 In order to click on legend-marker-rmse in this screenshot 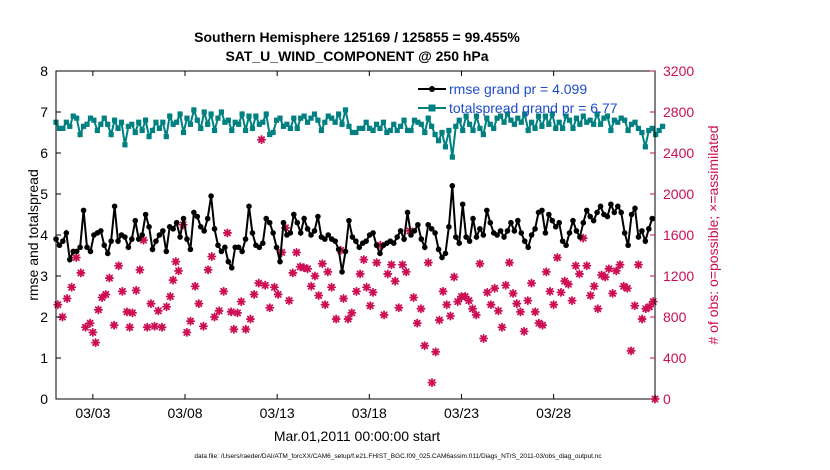, I will do `click(432, 89)`.